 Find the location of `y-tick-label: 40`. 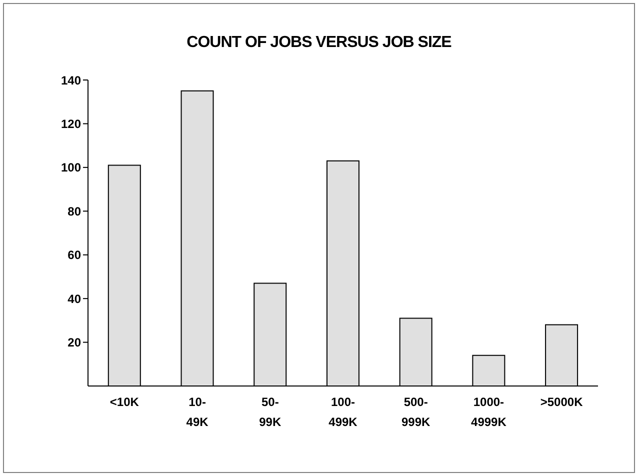

y-tick-label: 40 is located at coordinates (75, 299).